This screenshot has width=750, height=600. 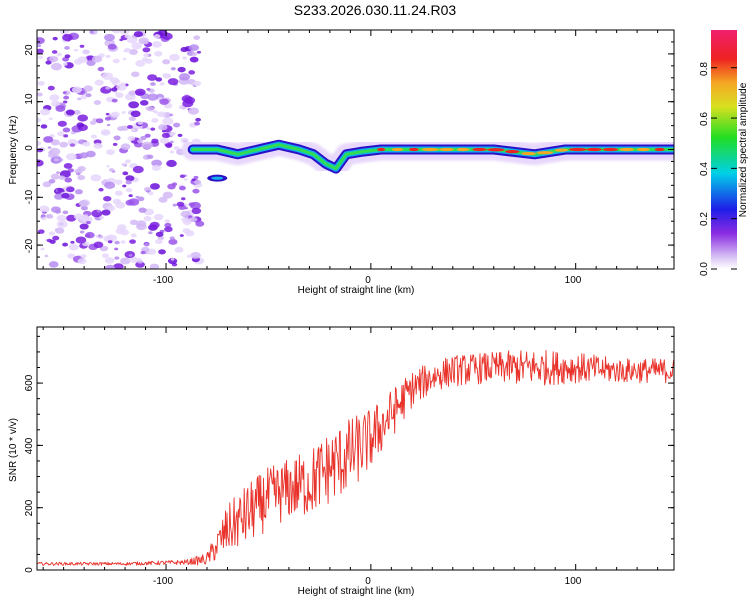 What do you see at coordinates (704, 219) in the screenshot?
I see `colorbar-tick-label-1: 0.2` at bounding box center [704, 219].